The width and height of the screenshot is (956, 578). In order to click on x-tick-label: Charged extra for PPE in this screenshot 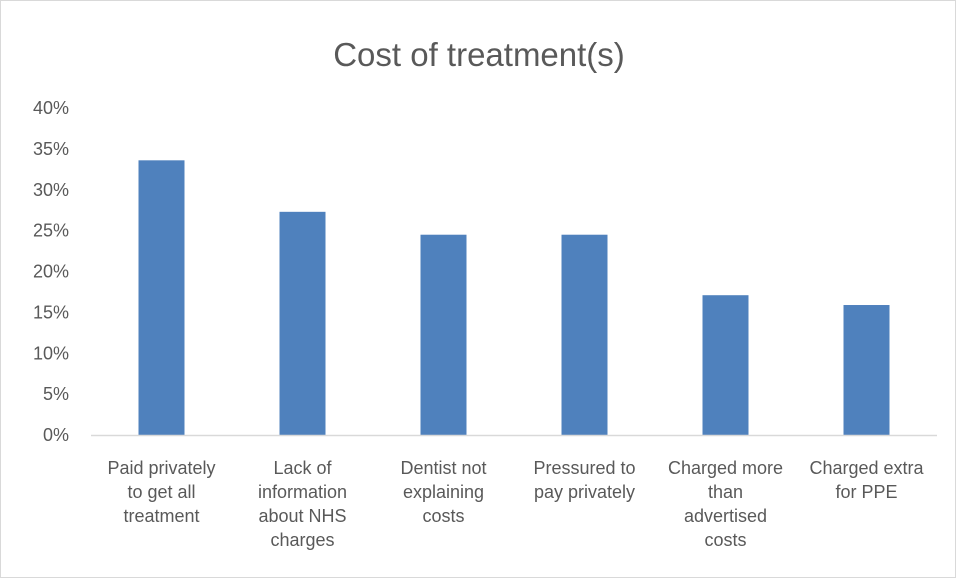, I will do `click(866, 480)`.